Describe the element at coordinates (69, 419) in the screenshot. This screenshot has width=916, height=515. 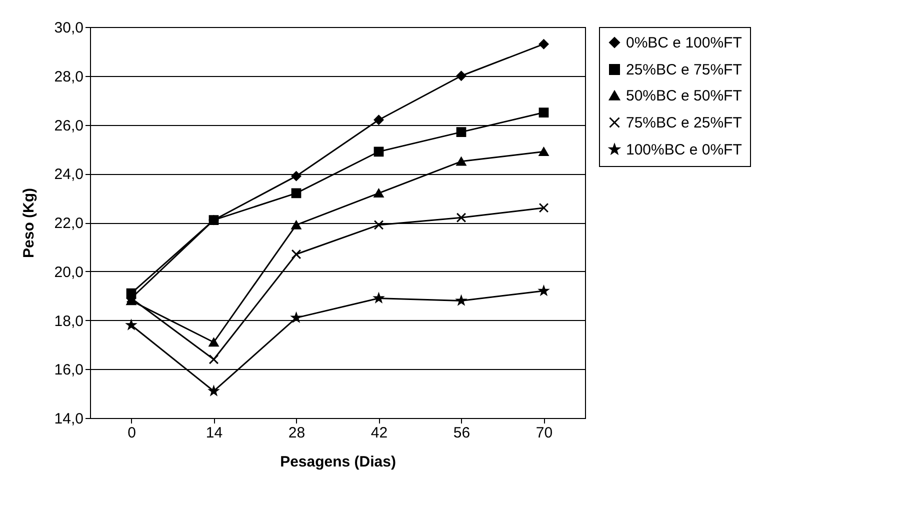
I see `y-tick-label: 14,0` at that location.